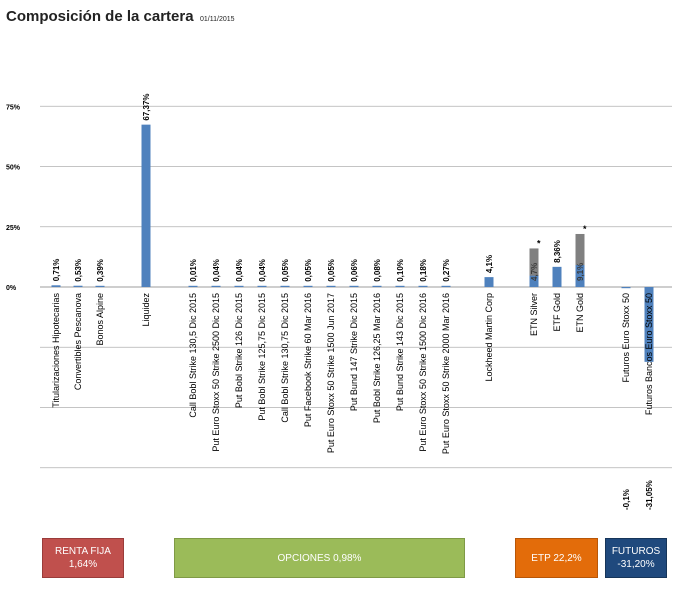 This screenshot has height=598, width=697. I want to click on value-label: -31,05%, so click(649, 495).